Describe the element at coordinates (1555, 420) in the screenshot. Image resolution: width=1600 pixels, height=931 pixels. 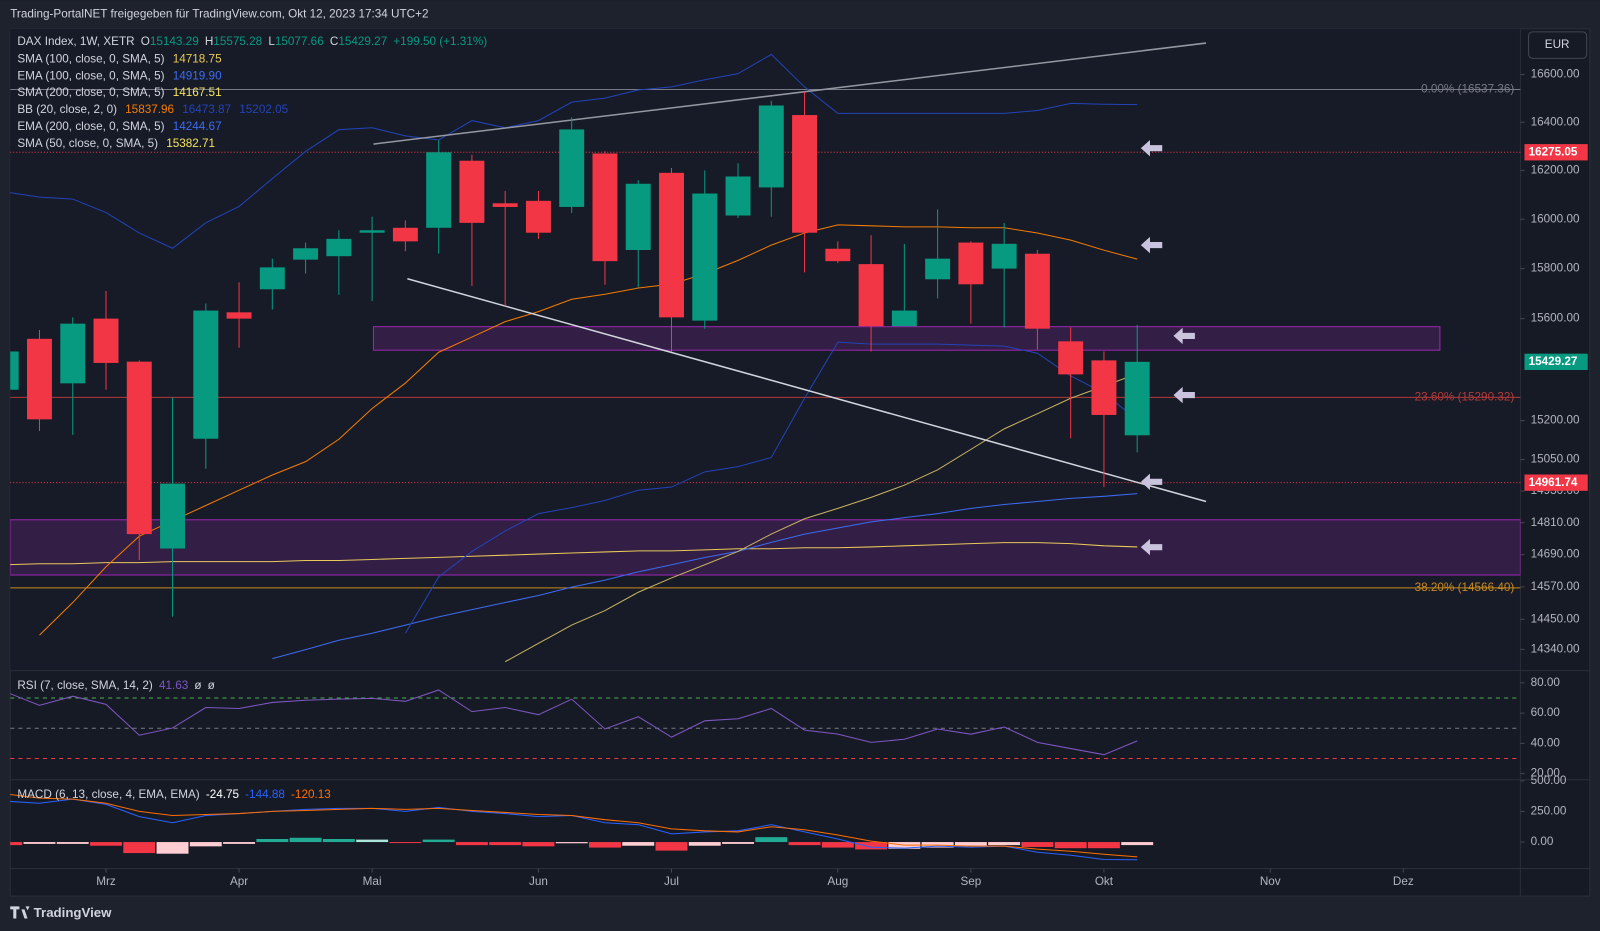
I see `y-tick-label: 15200.00` at that location.